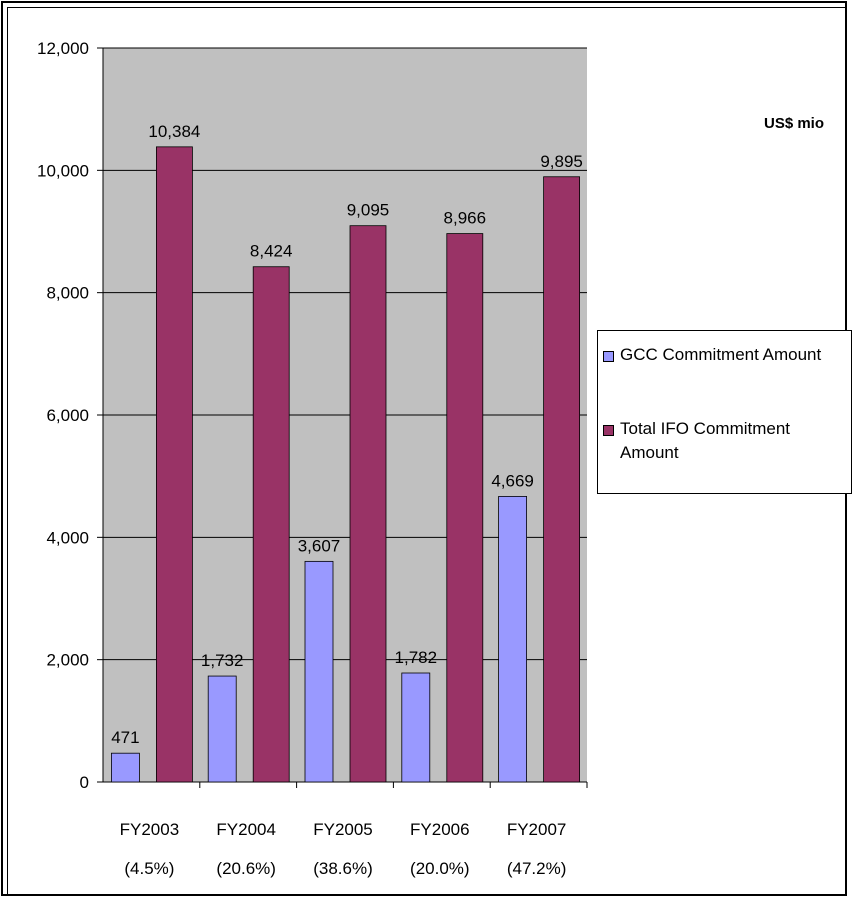  I want to click on x-category-sublabel: (4.5%), so click(149, 868).